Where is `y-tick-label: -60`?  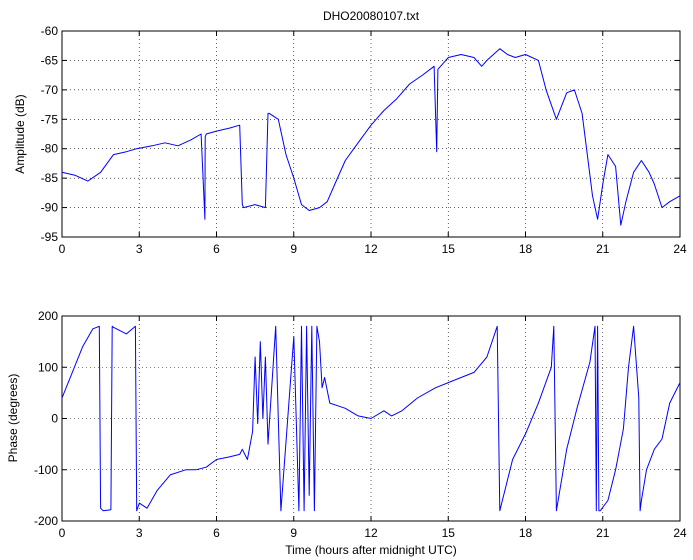
y-tick-label: -60 is located at coordinates (50, 31).